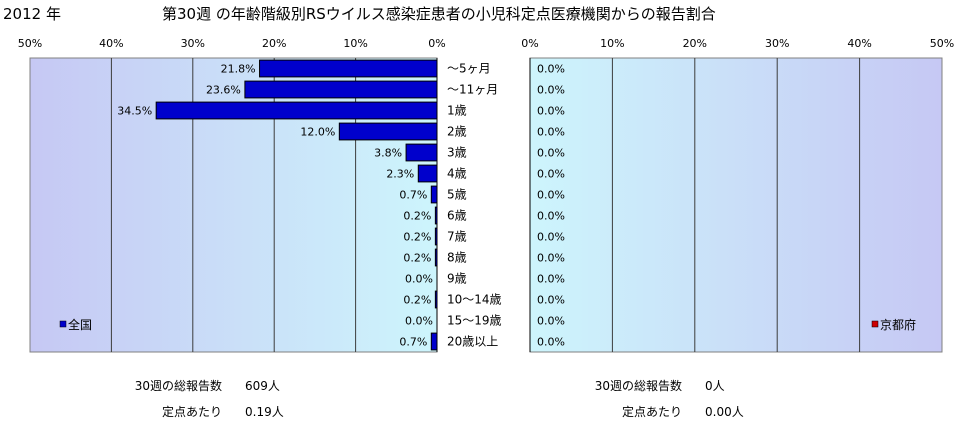 This screenshot has width=968, height=424. What do you see at coordinates (457, 174) in the screenshot?
I see `category-label: 4歳` at bounding box center [457, 174].